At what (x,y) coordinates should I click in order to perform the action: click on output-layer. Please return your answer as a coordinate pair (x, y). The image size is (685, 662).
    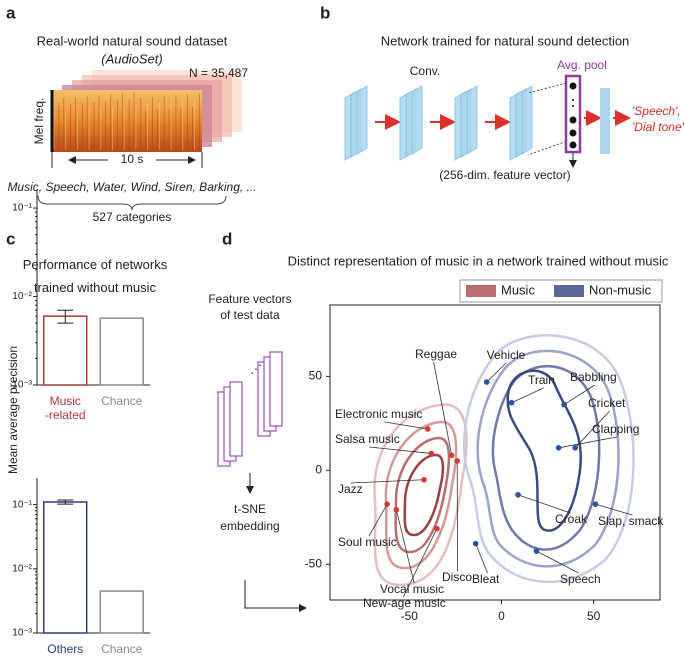
    Looking at the image, I should click on (605, 121).